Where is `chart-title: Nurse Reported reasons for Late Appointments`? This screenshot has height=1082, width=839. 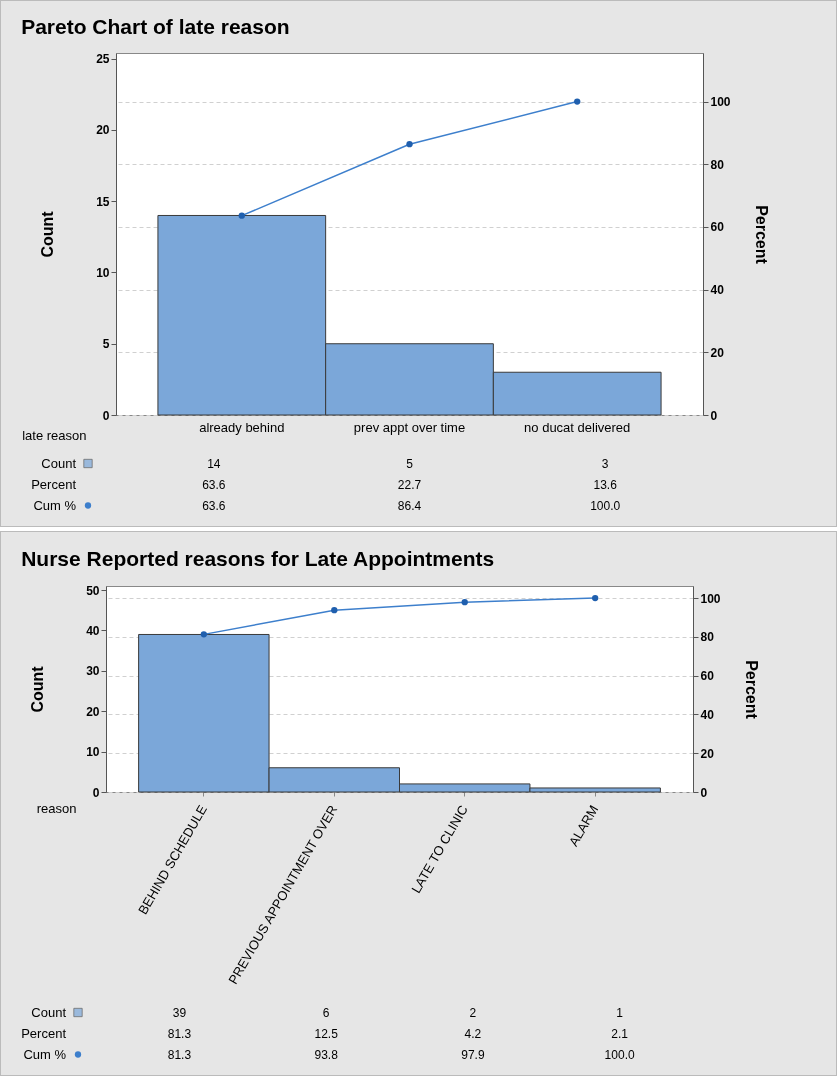 chart-title: Nurse Reported reasons for Late Appointments is located at coordinates (258, 558).